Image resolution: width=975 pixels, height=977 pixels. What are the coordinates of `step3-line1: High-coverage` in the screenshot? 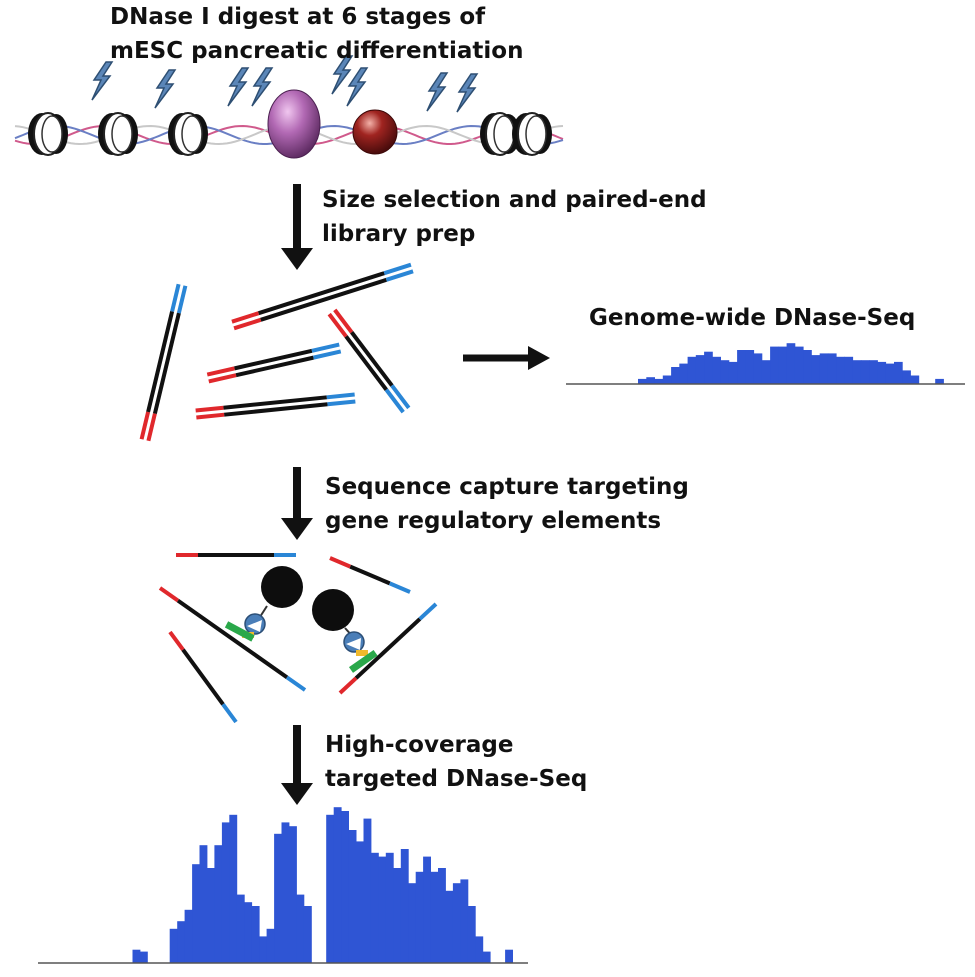 It's located at (419, 745).